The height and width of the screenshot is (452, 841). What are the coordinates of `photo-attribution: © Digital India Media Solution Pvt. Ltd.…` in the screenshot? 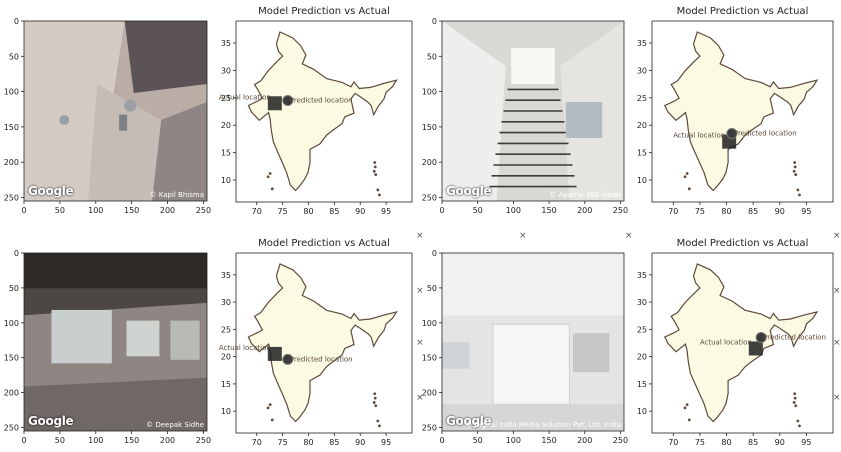 It's located at (543, 425).